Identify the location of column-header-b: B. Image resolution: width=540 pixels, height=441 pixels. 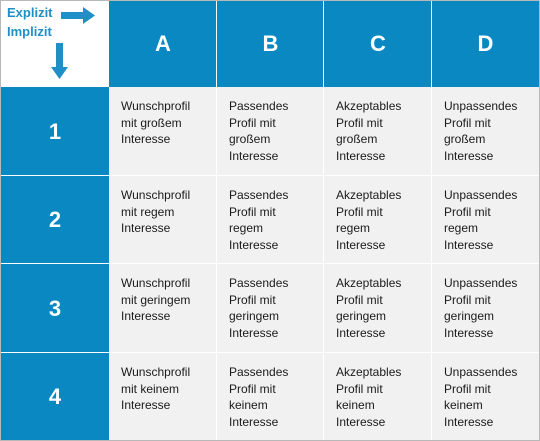
(270, 44).